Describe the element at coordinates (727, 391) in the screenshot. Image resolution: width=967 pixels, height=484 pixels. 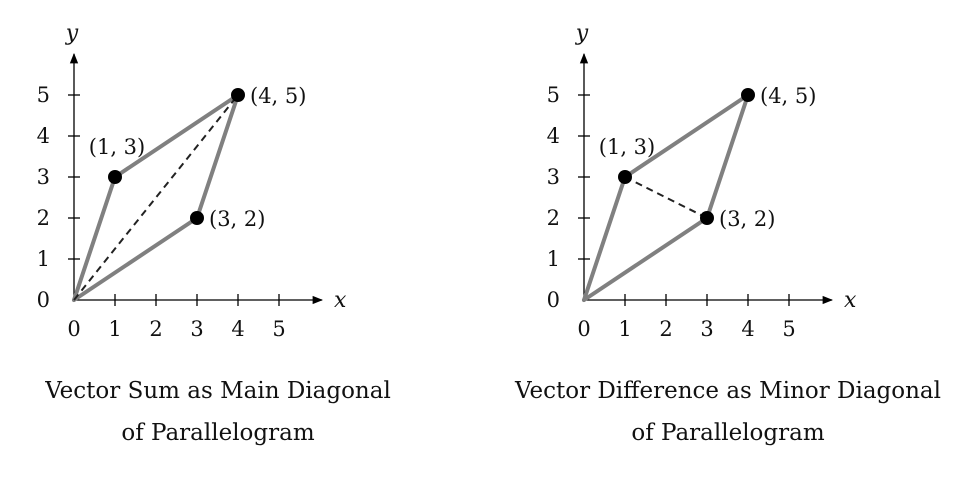
I see `diagram-caption: Vector Difference as Minor Diagonal` at that location.